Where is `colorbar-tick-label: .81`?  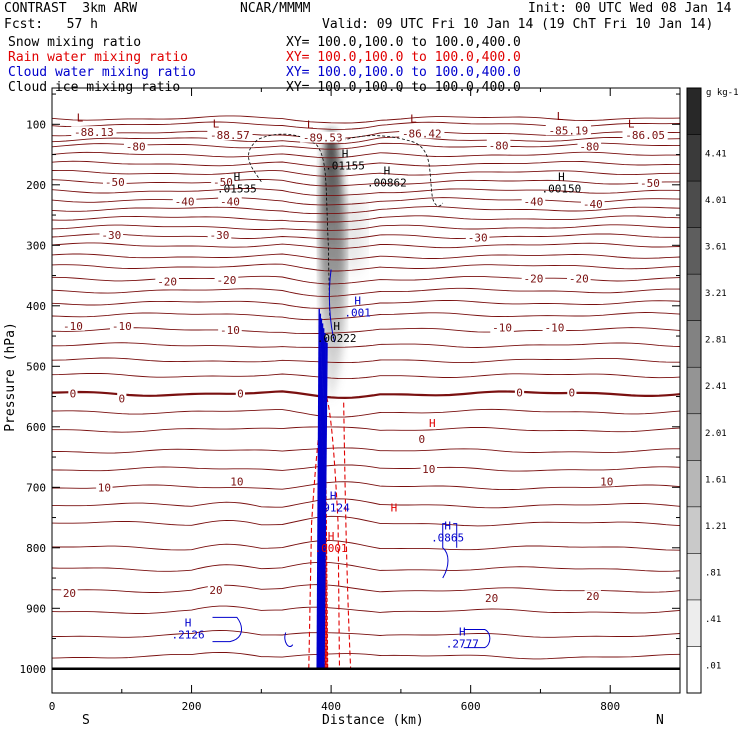
colorbar-tick-label: .81 is located at coordinates (713, 573).